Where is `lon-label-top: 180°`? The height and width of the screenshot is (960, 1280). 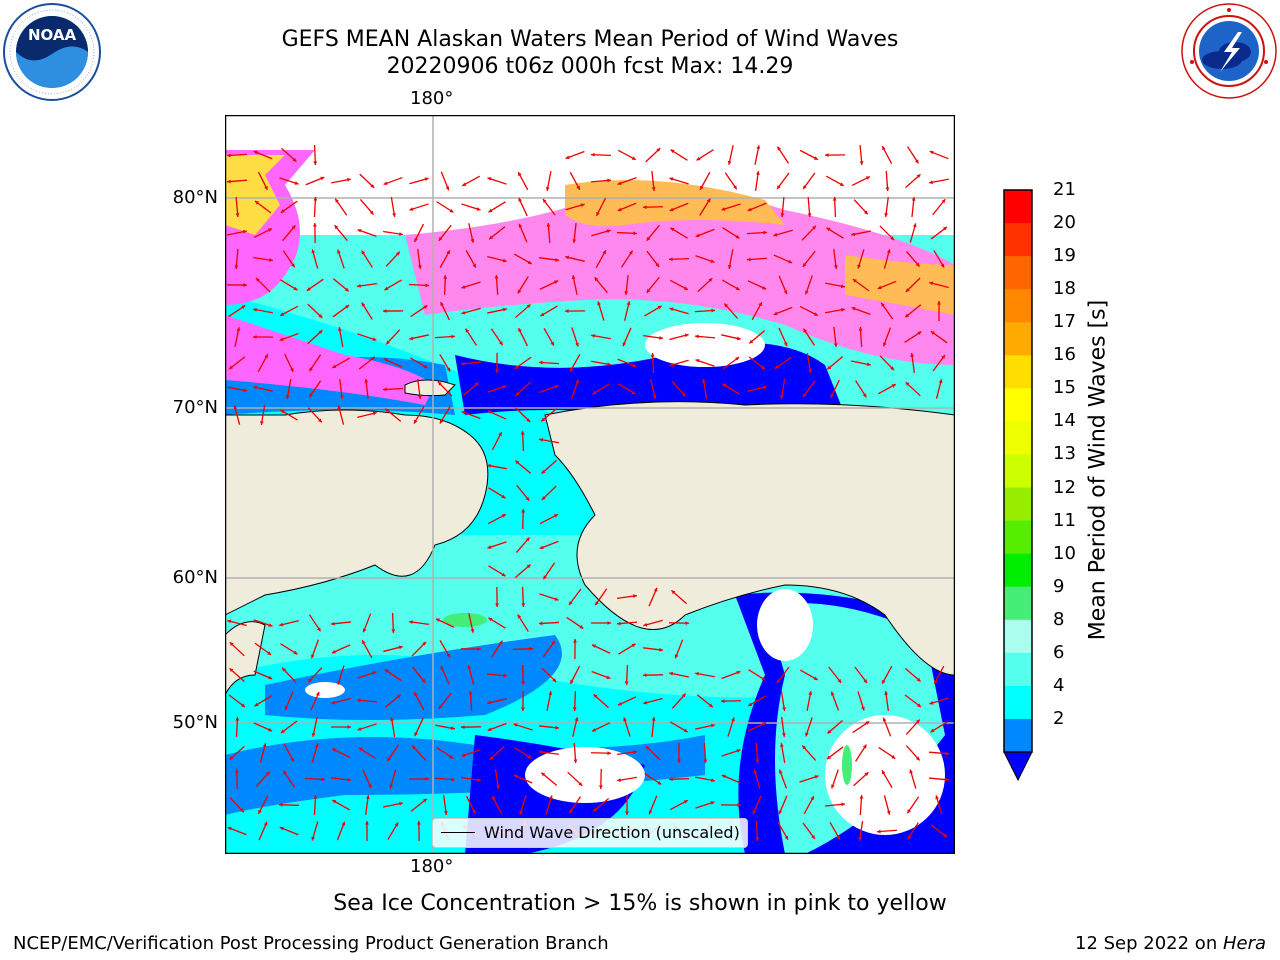 lon-label-top: 180° is located at coordinates (432, 98).